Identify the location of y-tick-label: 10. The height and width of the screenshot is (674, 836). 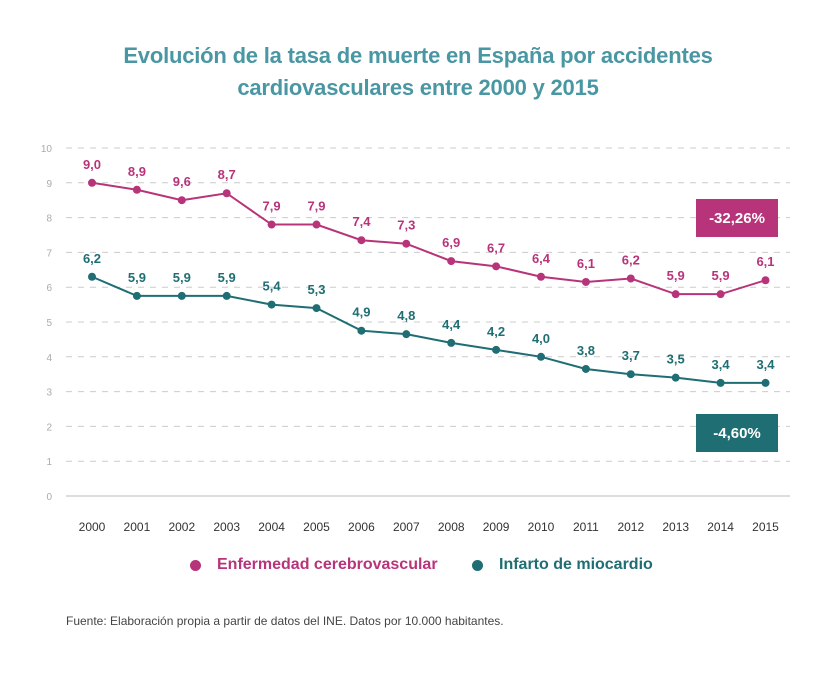
(47, 149).